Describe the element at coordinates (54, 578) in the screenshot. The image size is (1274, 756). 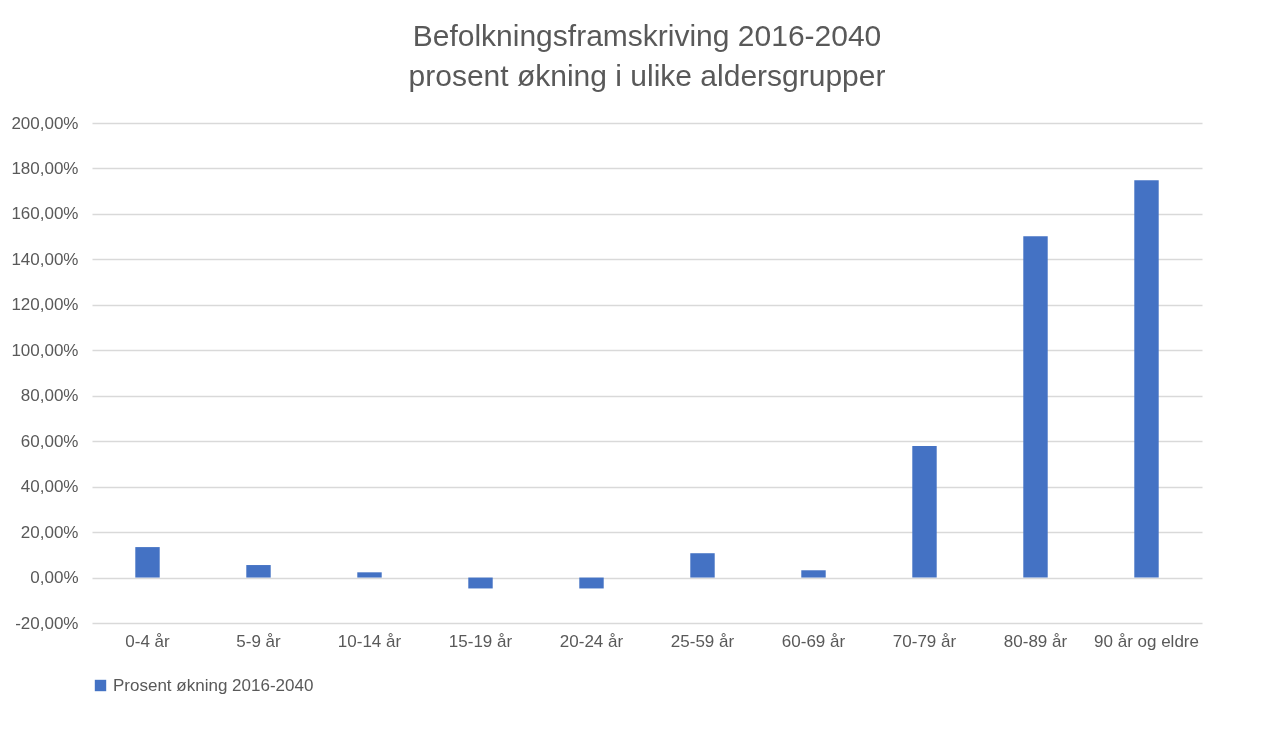
I see `y-tick-label: 0,00%` at that location.